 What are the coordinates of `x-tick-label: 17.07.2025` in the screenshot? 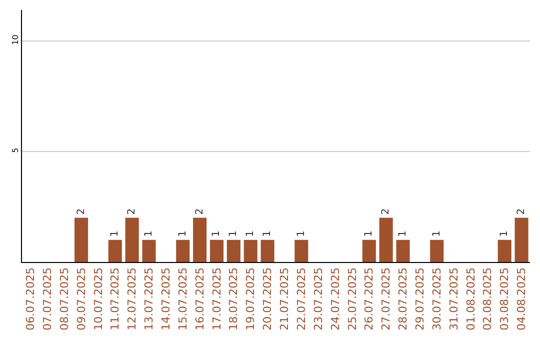 It's located at (217, 298).